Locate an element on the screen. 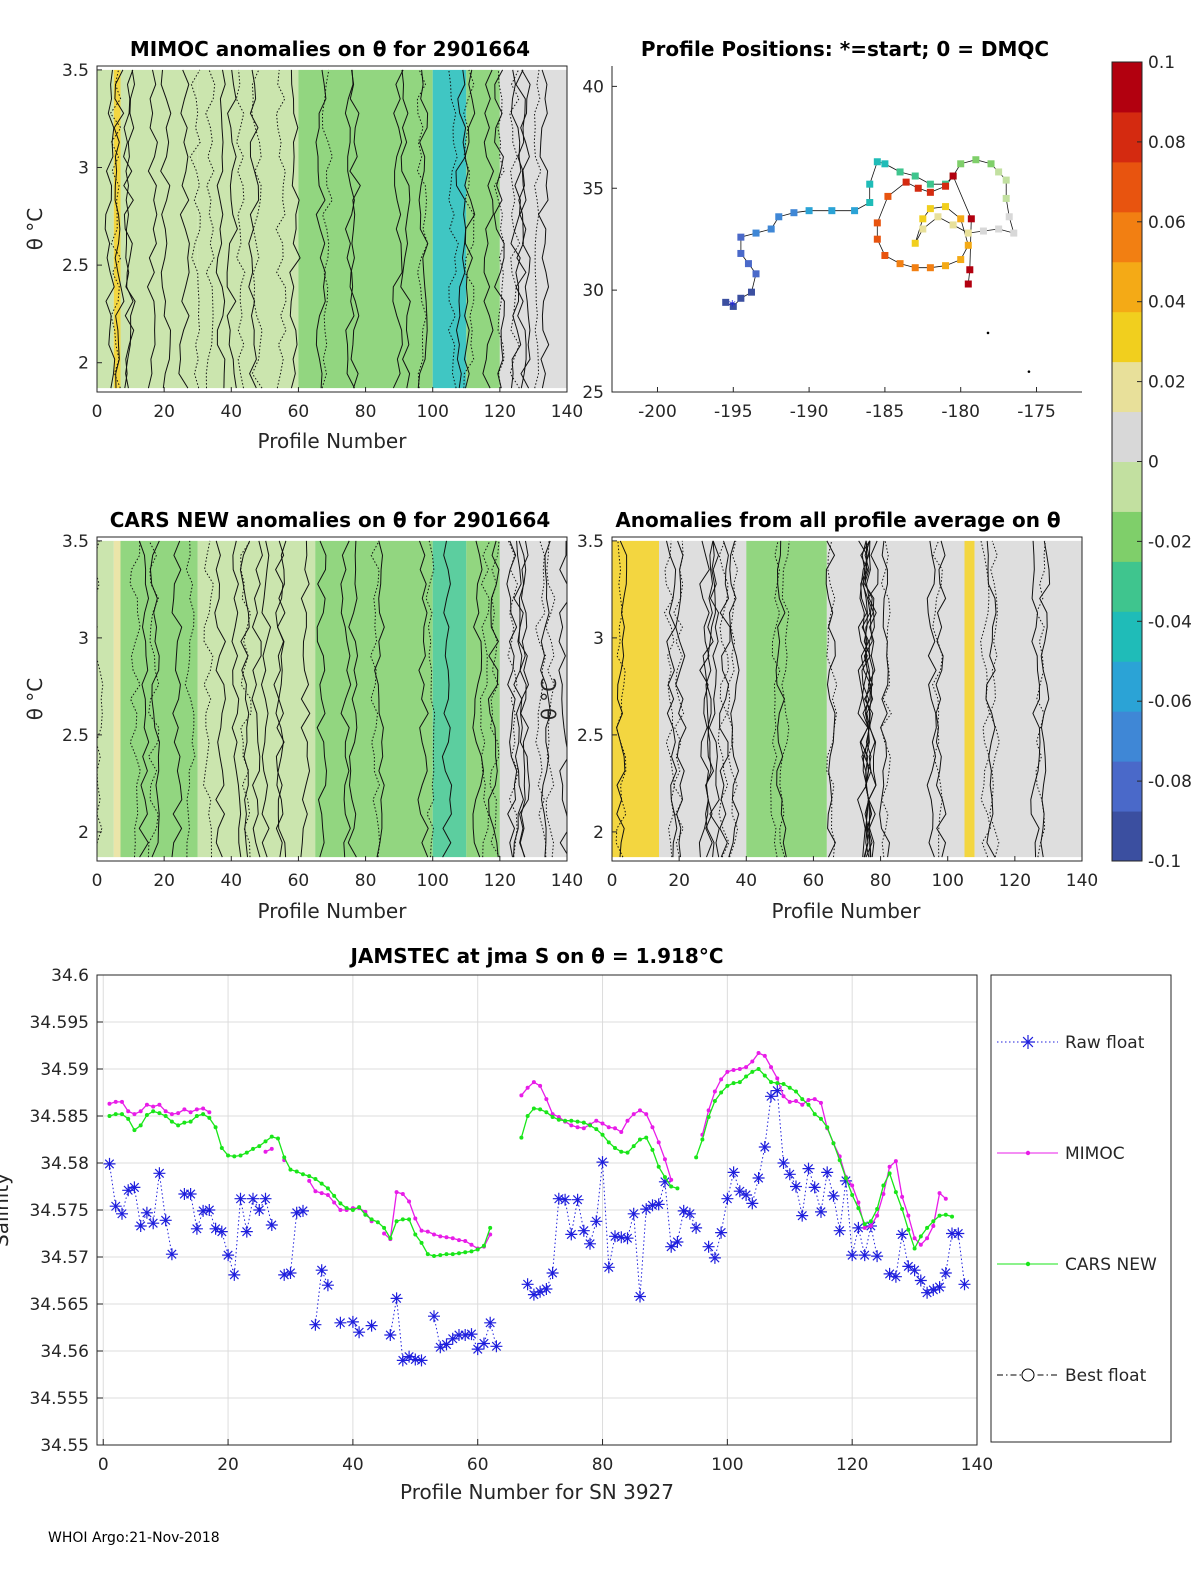  x-tick-label: -185 is located at coordinates (885, 412).